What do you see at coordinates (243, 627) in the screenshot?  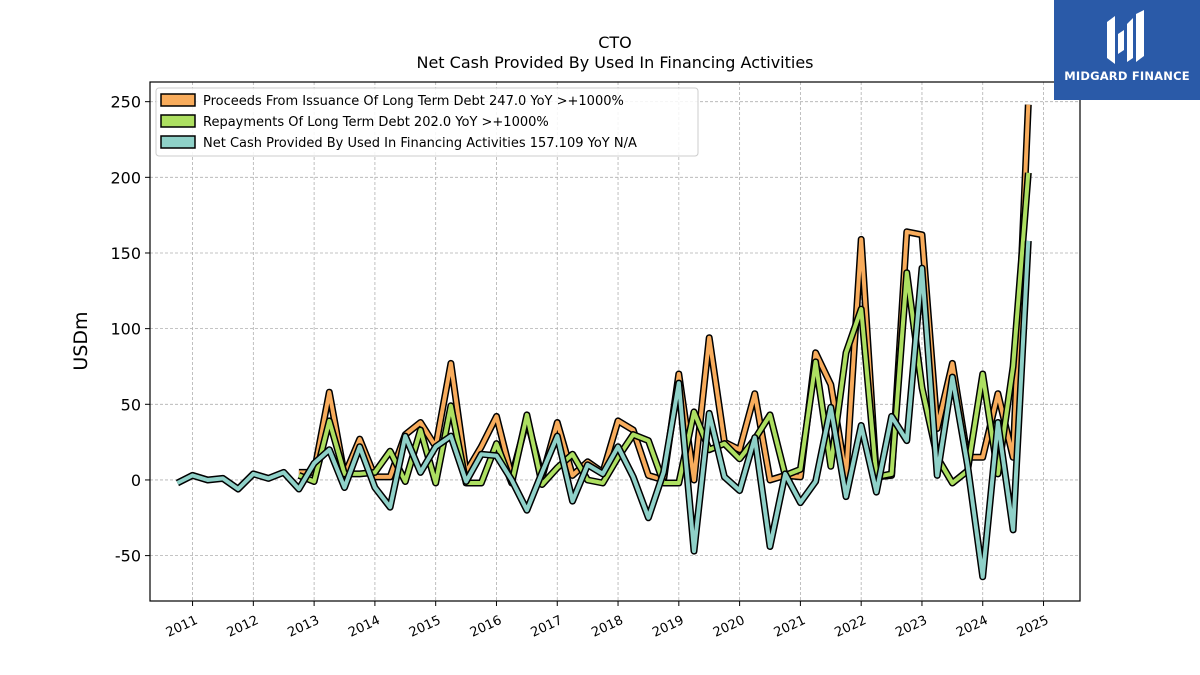 I see `x-tick-label: 2012` at bounding box center [243, 627].